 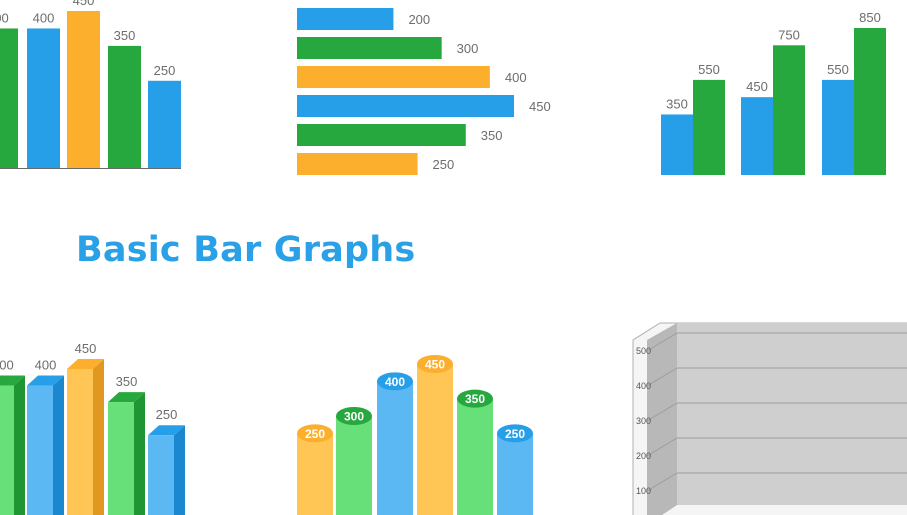 I want to click on frame-back-wall, so click(x=792, y=414).